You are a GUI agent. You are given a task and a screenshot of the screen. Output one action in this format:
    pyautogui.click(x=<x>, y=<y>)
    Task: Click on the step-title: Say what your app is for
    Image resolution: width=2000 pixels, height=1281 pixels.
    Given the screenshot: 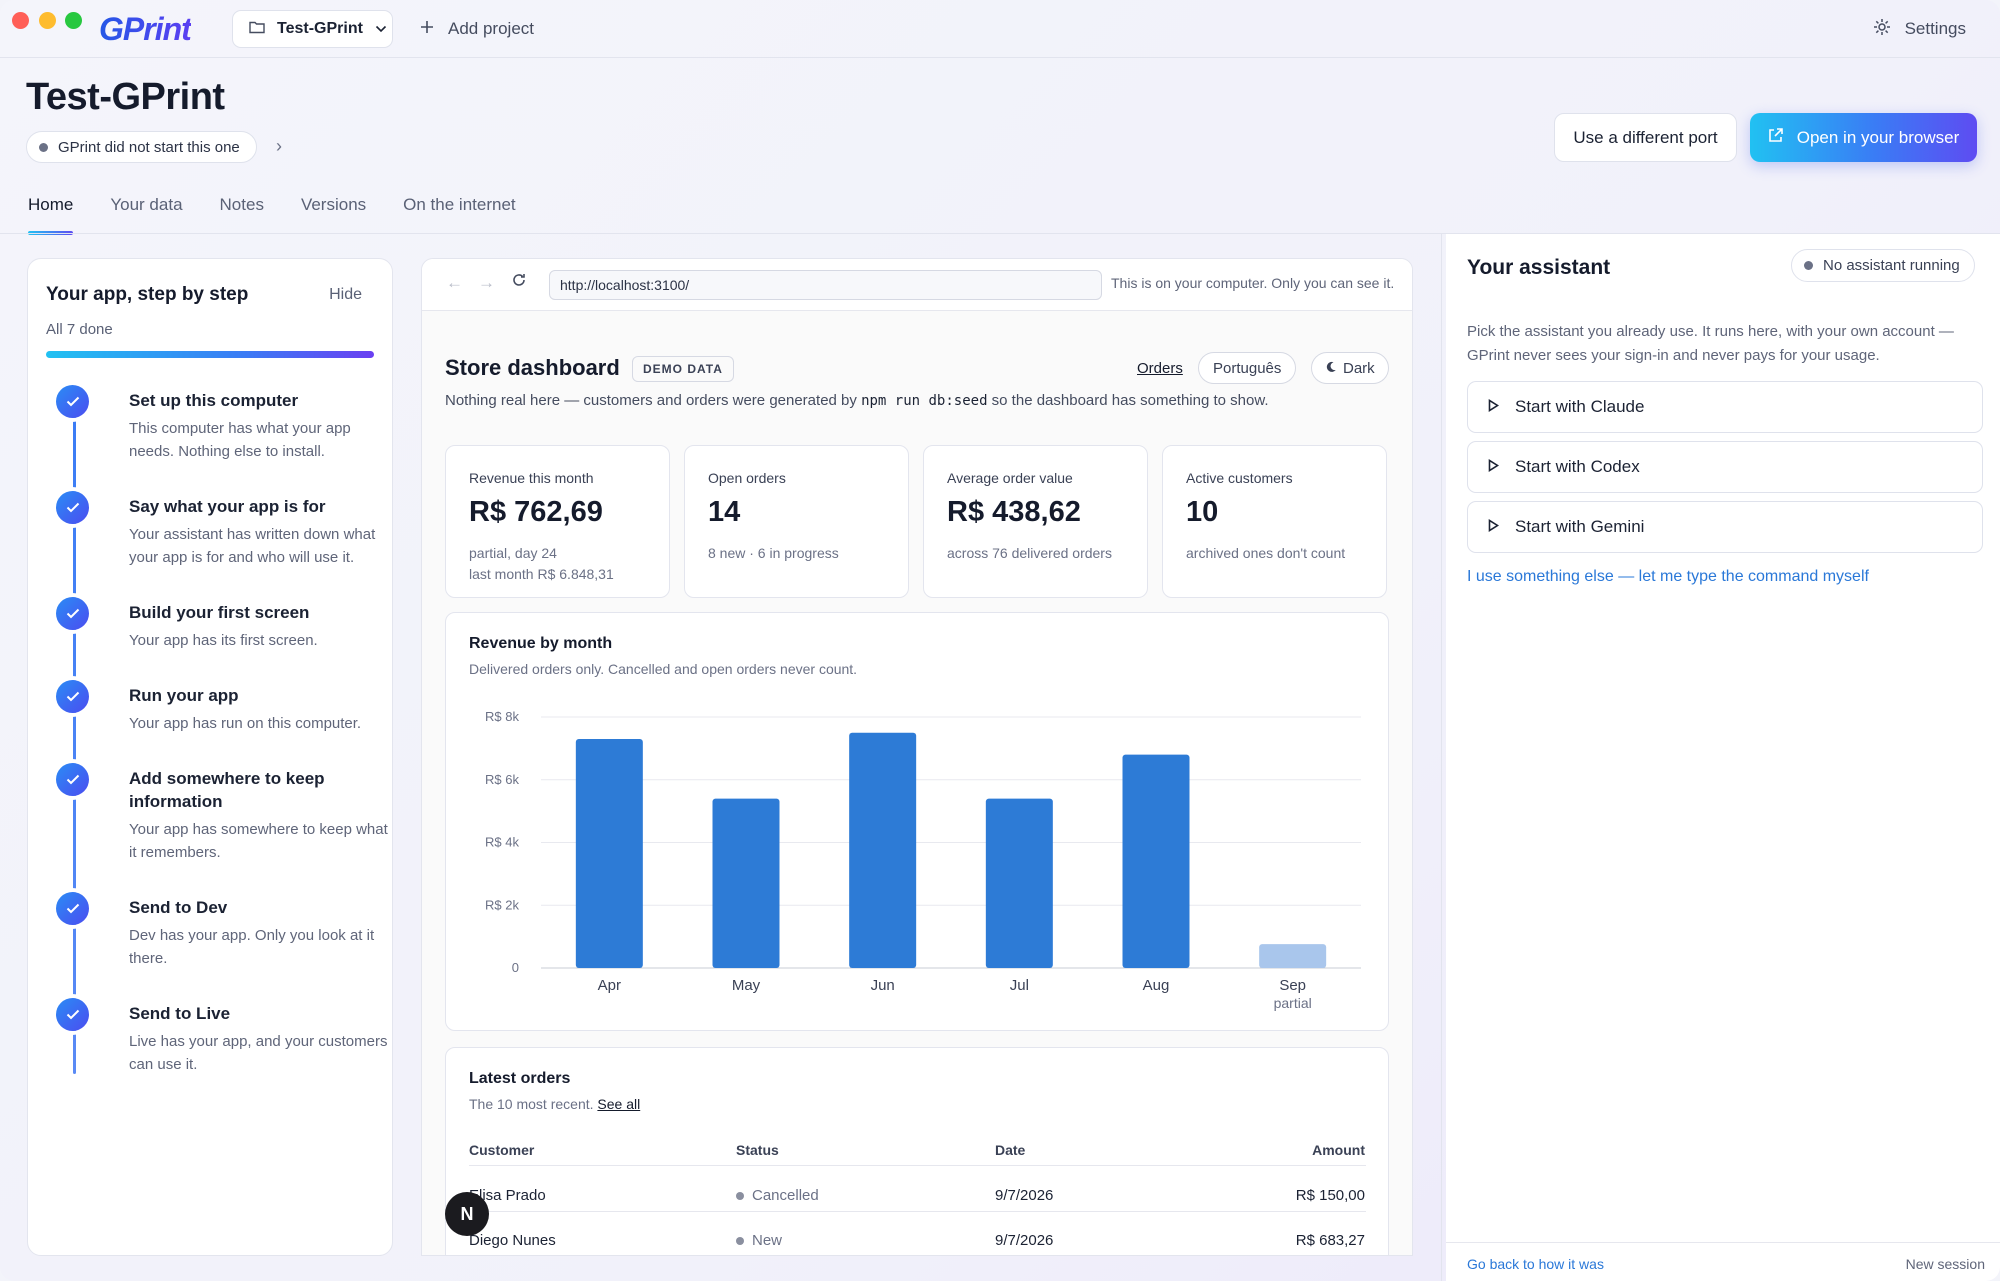 What is the action you would take?
    pyautogui.click(x=227, y=506)
    